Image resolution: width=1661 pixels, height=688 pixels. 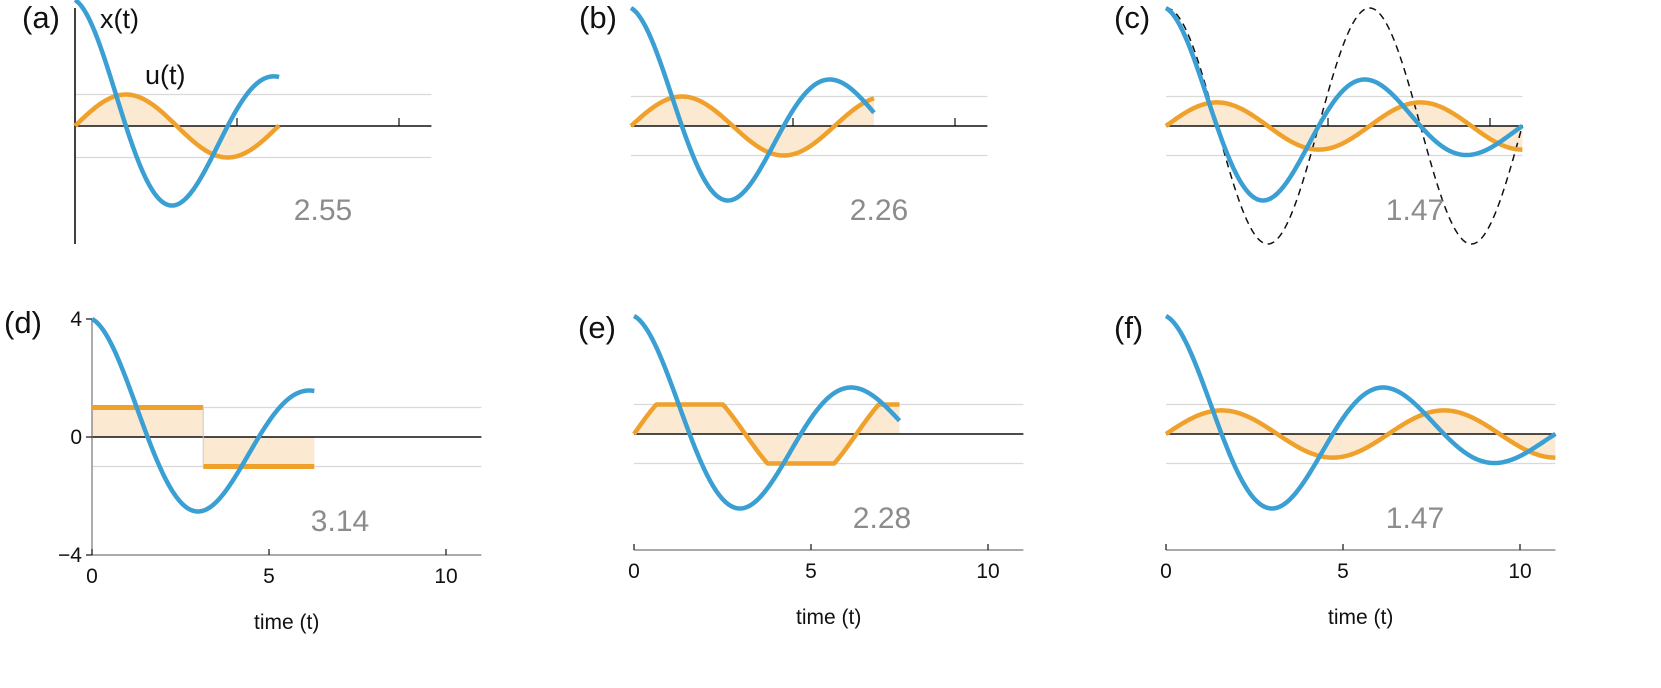 What do you see at coordinates (882, 518) in the screenshot?
I see `cost-value: 2.28` at bounding box center [882, 518].